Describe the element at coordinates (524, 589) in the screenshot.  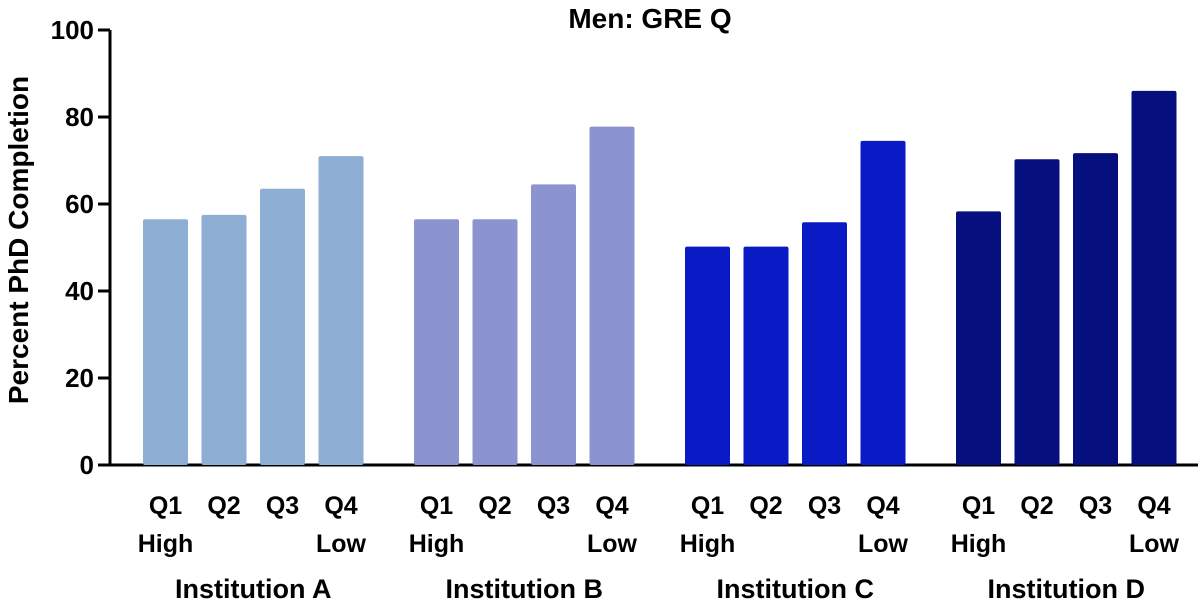
I see `group-label: Institution B` at that location.